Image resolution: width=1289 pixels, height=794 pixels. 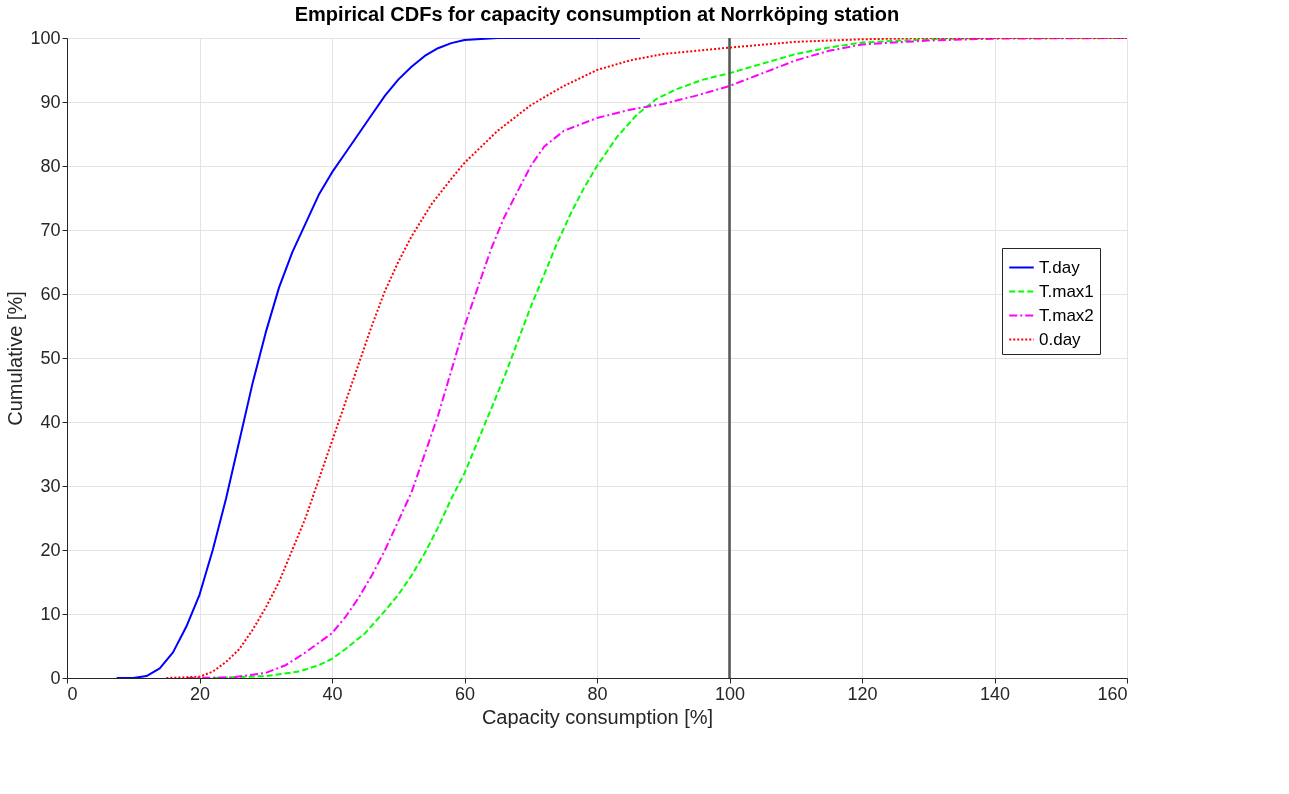 I want to click on x-tick-label: 60, so click(x=465, y=693).